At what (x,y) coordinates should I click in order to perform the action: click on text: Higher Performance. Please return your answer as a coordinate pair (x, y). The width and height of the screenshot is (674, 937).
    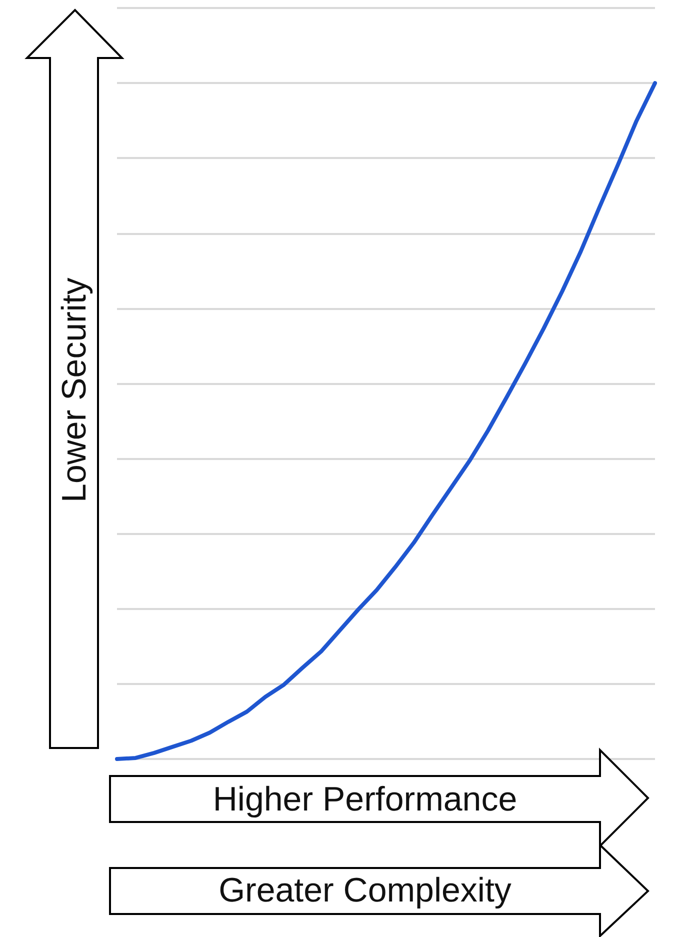
    Looking at the image, I should click on (365, 800).